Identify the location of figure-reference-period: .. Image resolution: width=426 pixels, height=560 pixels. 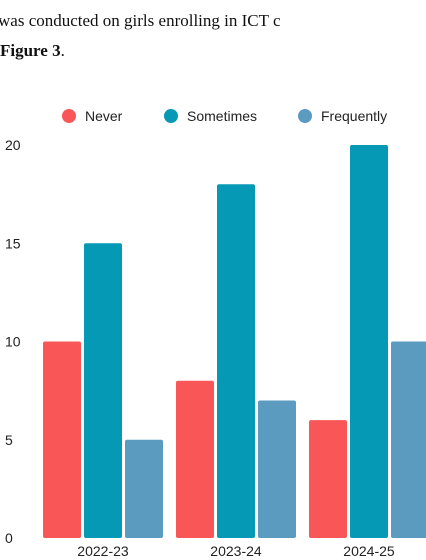
(62, 50).